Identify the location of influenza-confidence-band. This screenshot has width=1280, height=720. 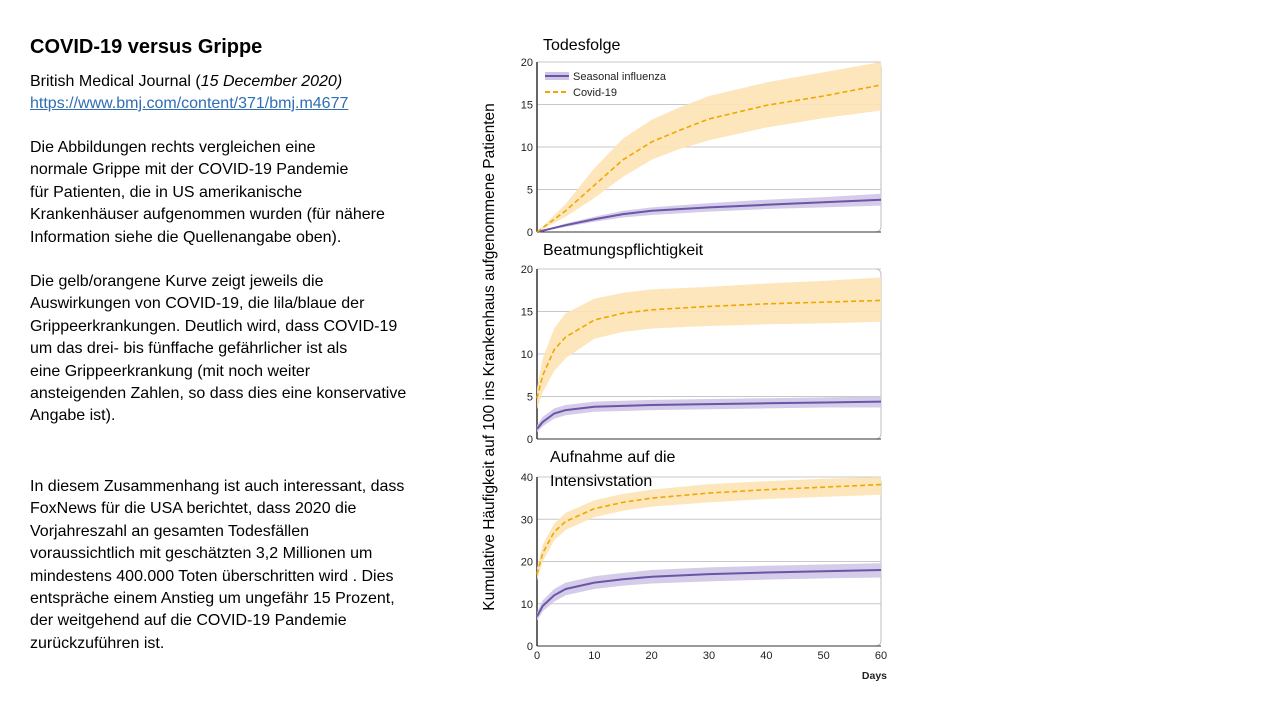
(709, 592).